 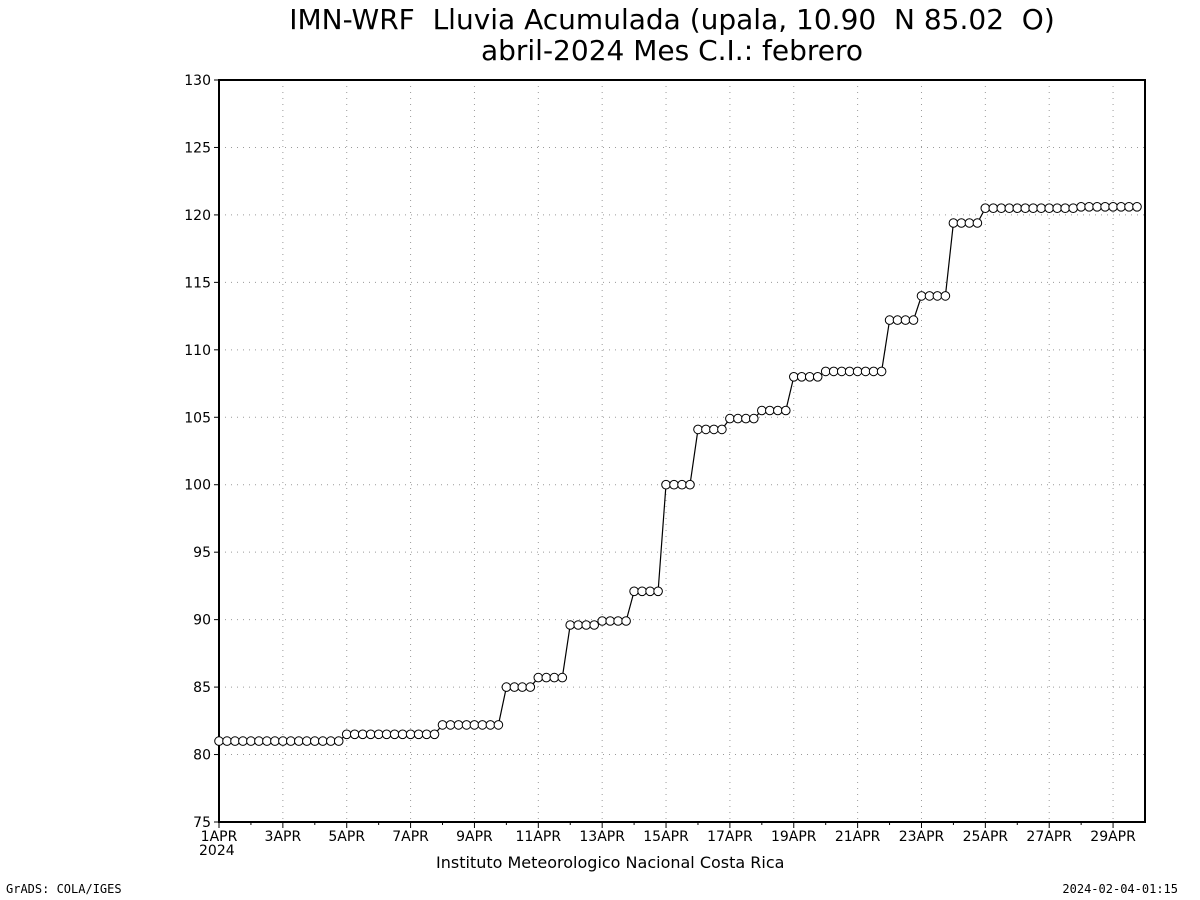 What do you see at coordinates (202, 823) in the screenshot?
I see `y-tick-label: 75` at bounding box center [202, 823].